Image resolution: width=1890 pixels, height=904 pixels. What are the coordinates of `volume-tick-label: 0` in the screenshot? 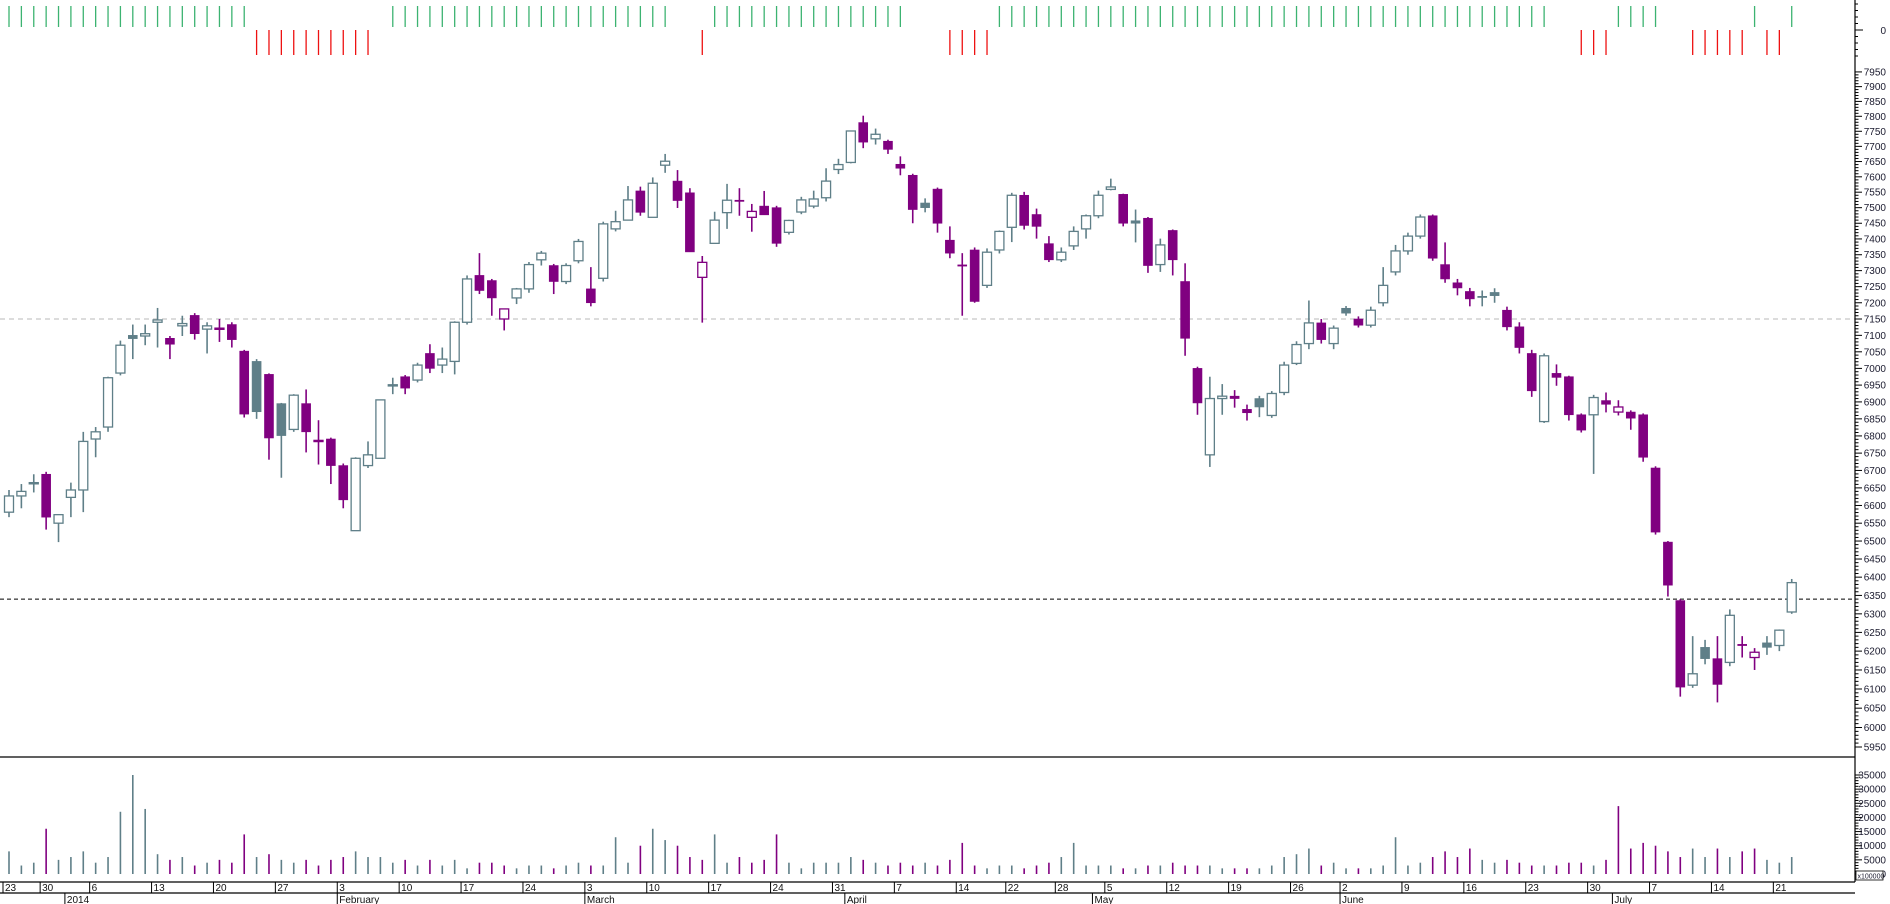 It's located at (1883, 875).